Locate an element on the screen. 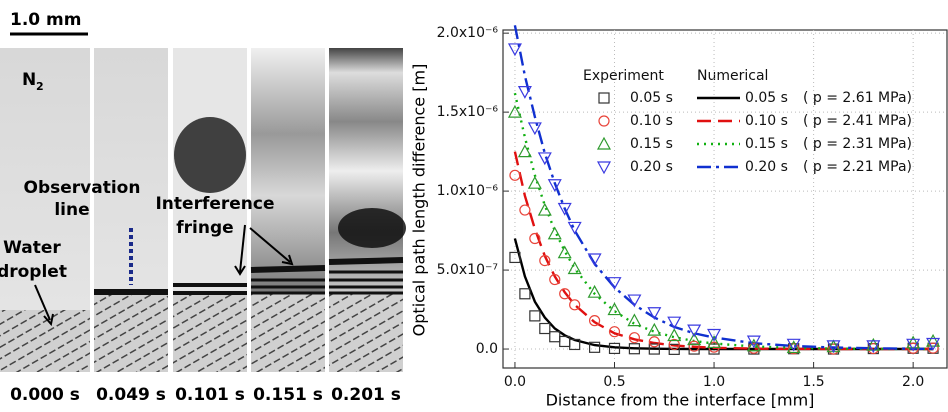 This screenshot has width=948, height=412. observation-label: line is located at coordinates (71, 210).